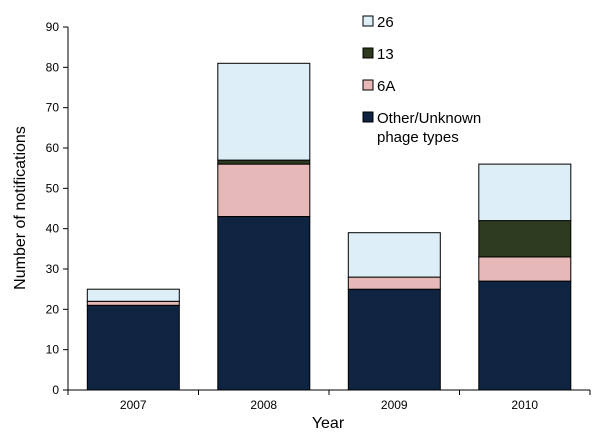 Image resolution: width=604 pixels, height=432 pixels. Describe the element at coordinates (421, 128) in the screenshot. I see `legend-item: Other/Unknown phage types` at that location.